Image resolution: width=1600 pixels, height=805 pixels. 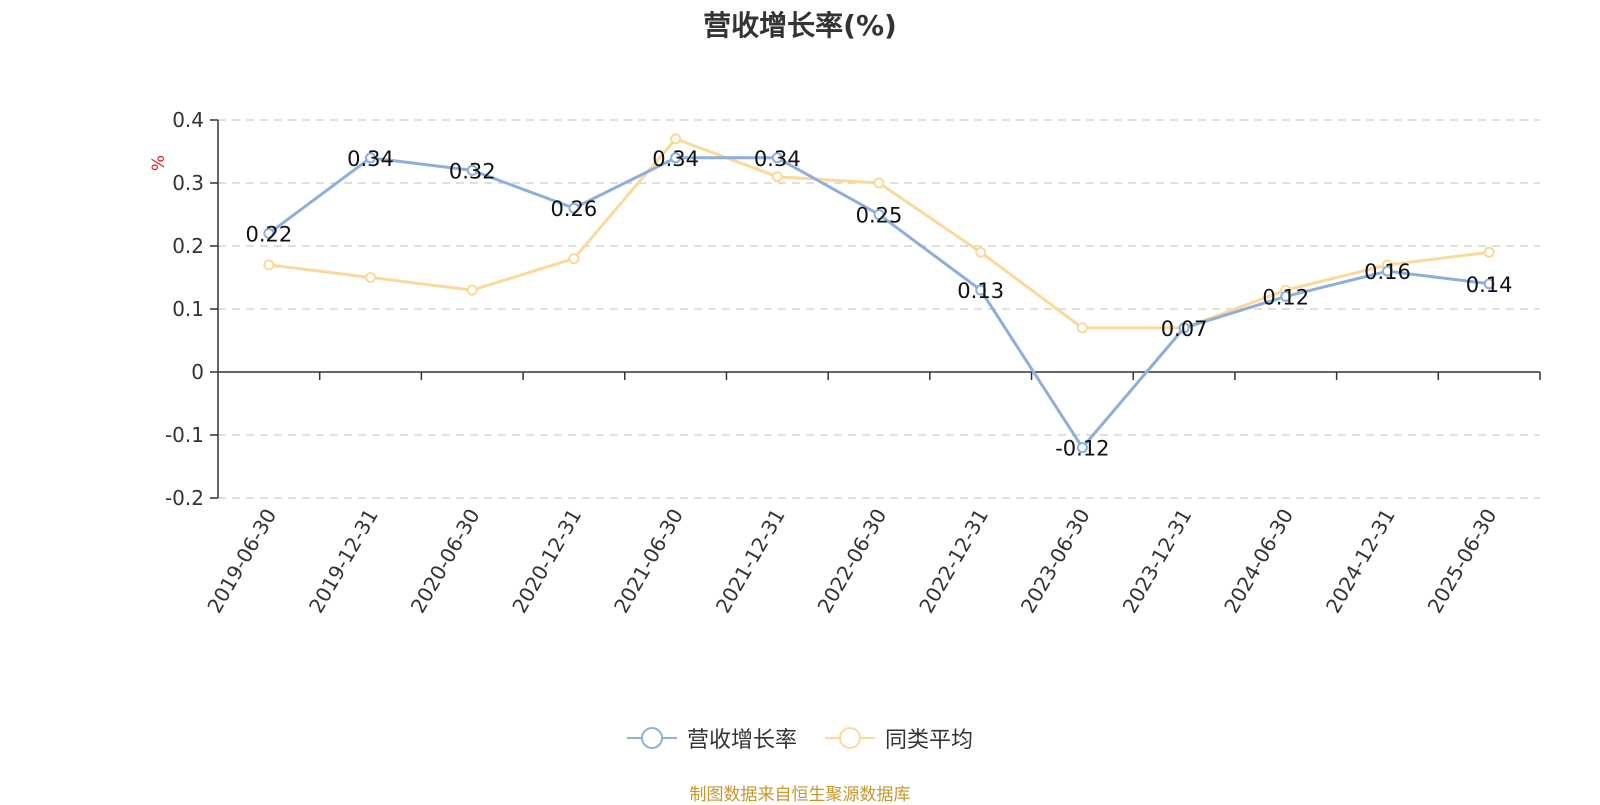 I want to click on data-label: 0.25, so click(x=879, y=216).